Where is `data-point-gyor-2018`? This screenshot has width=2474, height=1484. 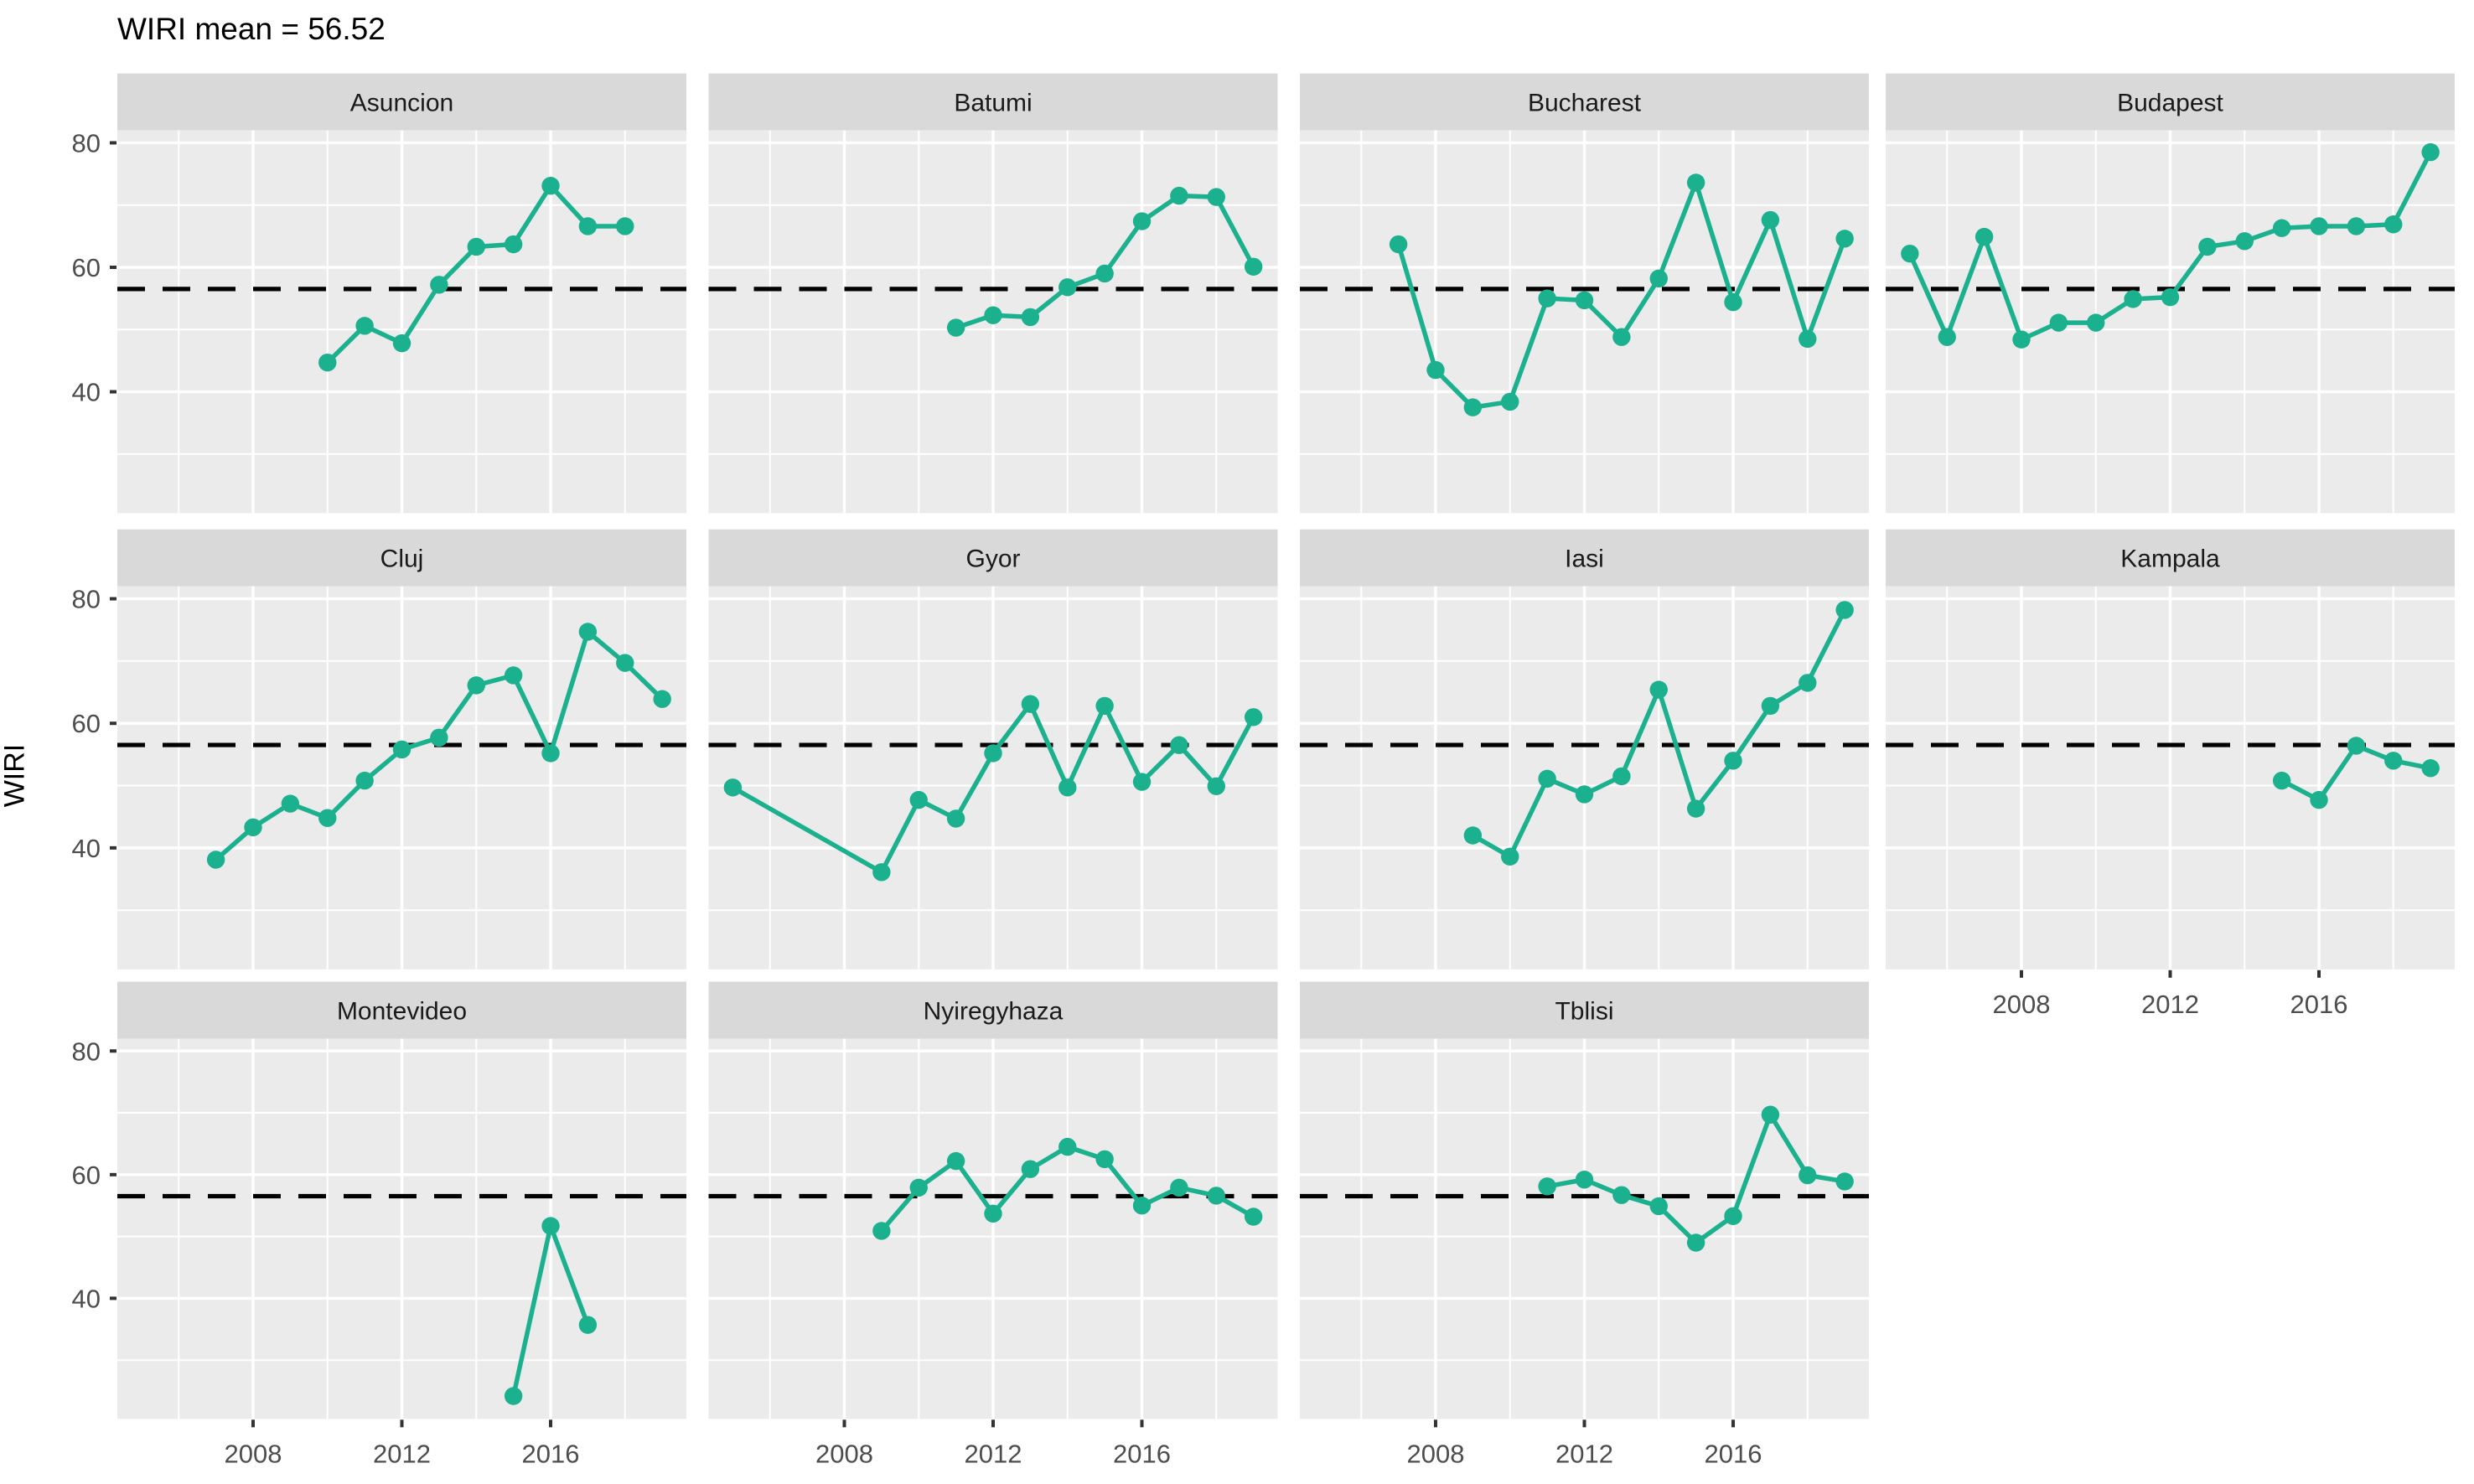
data-point-gyor-2018 is located at coordinates (1216, 786).